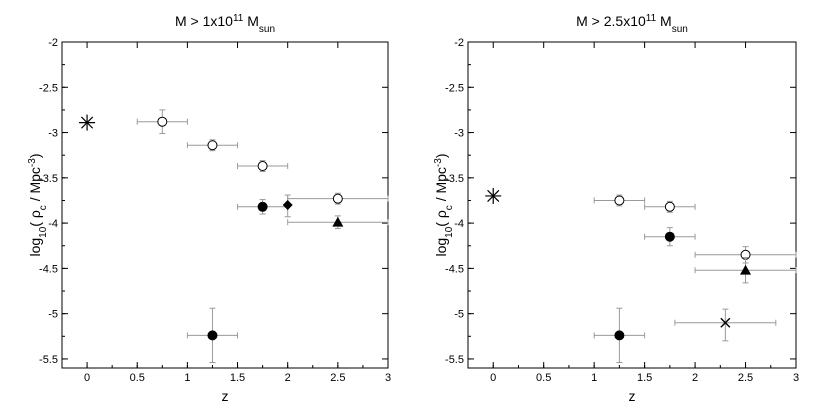 The image size is (817, 410). I want to click on data-point-cross, so click(725, 322).